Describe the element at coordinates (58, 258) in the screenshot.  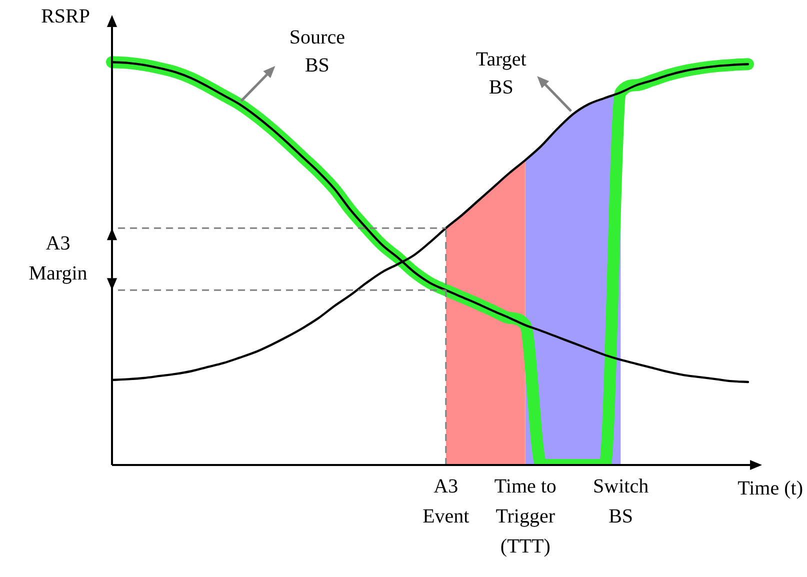
I see `text: A3 Margin` at that location.